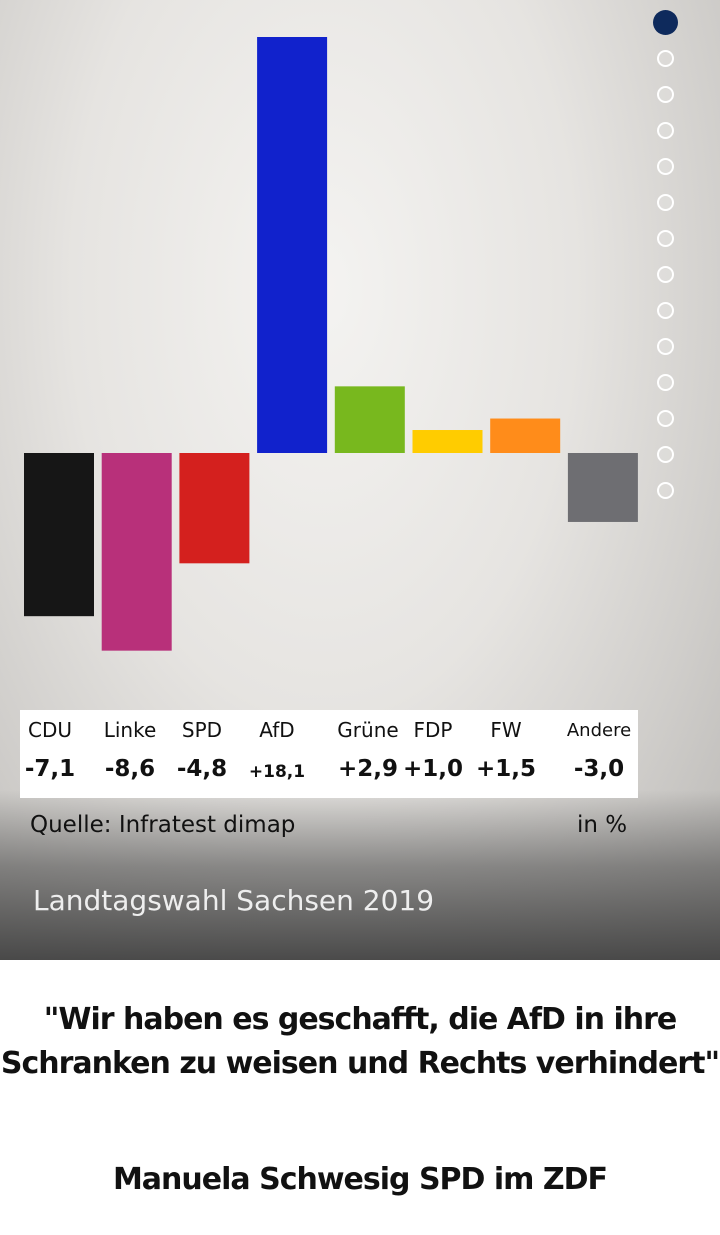 Image resolution: width=720 pixels, height=1235 pixels. I want to click on chart-title: Landtagswahl Sachsen 2019, so click(234, 900).